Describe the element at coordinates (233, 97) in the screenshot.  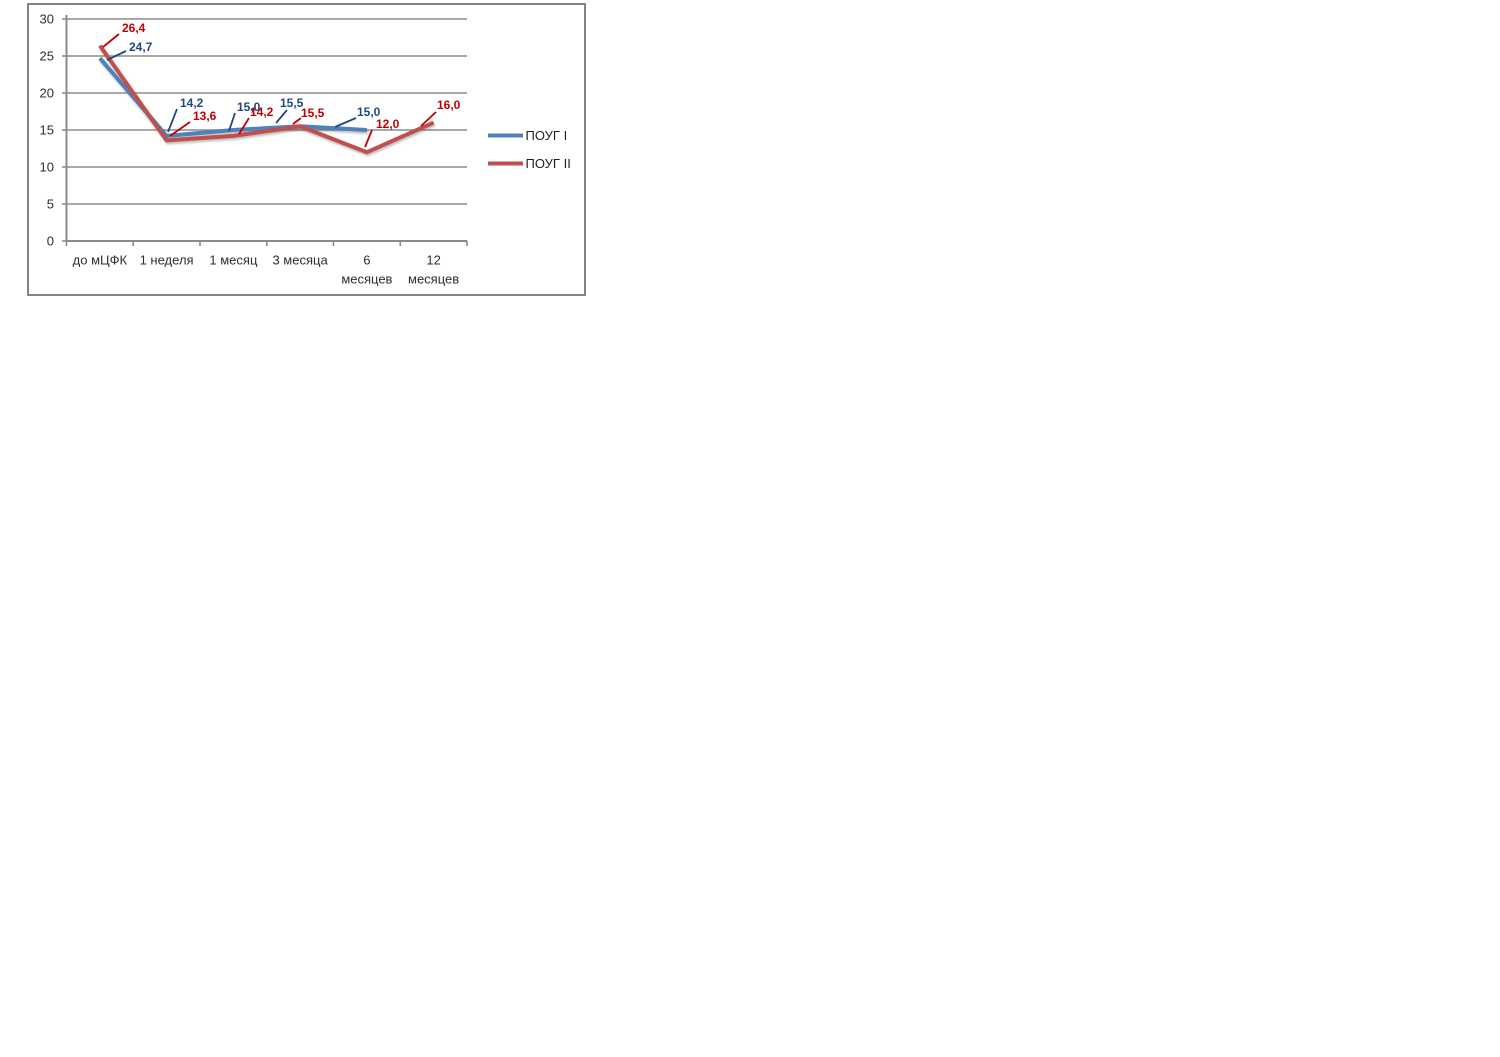
I see `series-line-poug1` at that location.